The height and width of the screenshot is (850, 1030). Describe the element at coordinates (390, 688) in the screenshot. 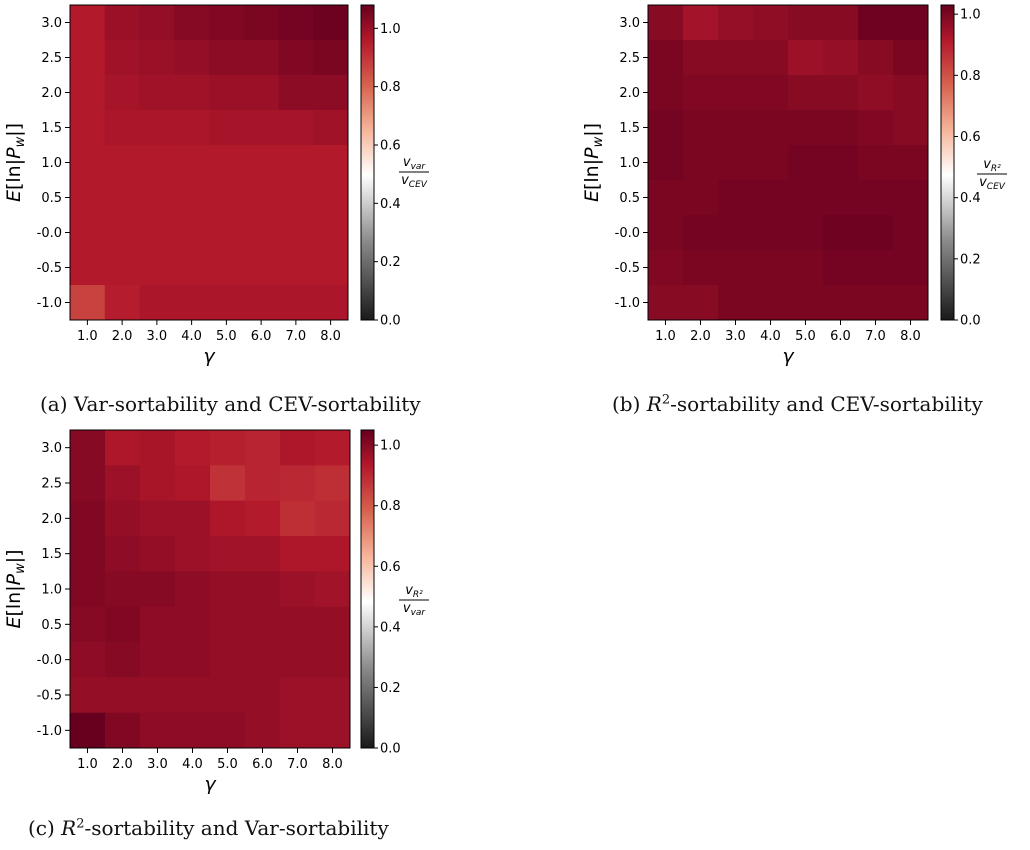

I see `colorbar-tick-label: 0.2` at that location.